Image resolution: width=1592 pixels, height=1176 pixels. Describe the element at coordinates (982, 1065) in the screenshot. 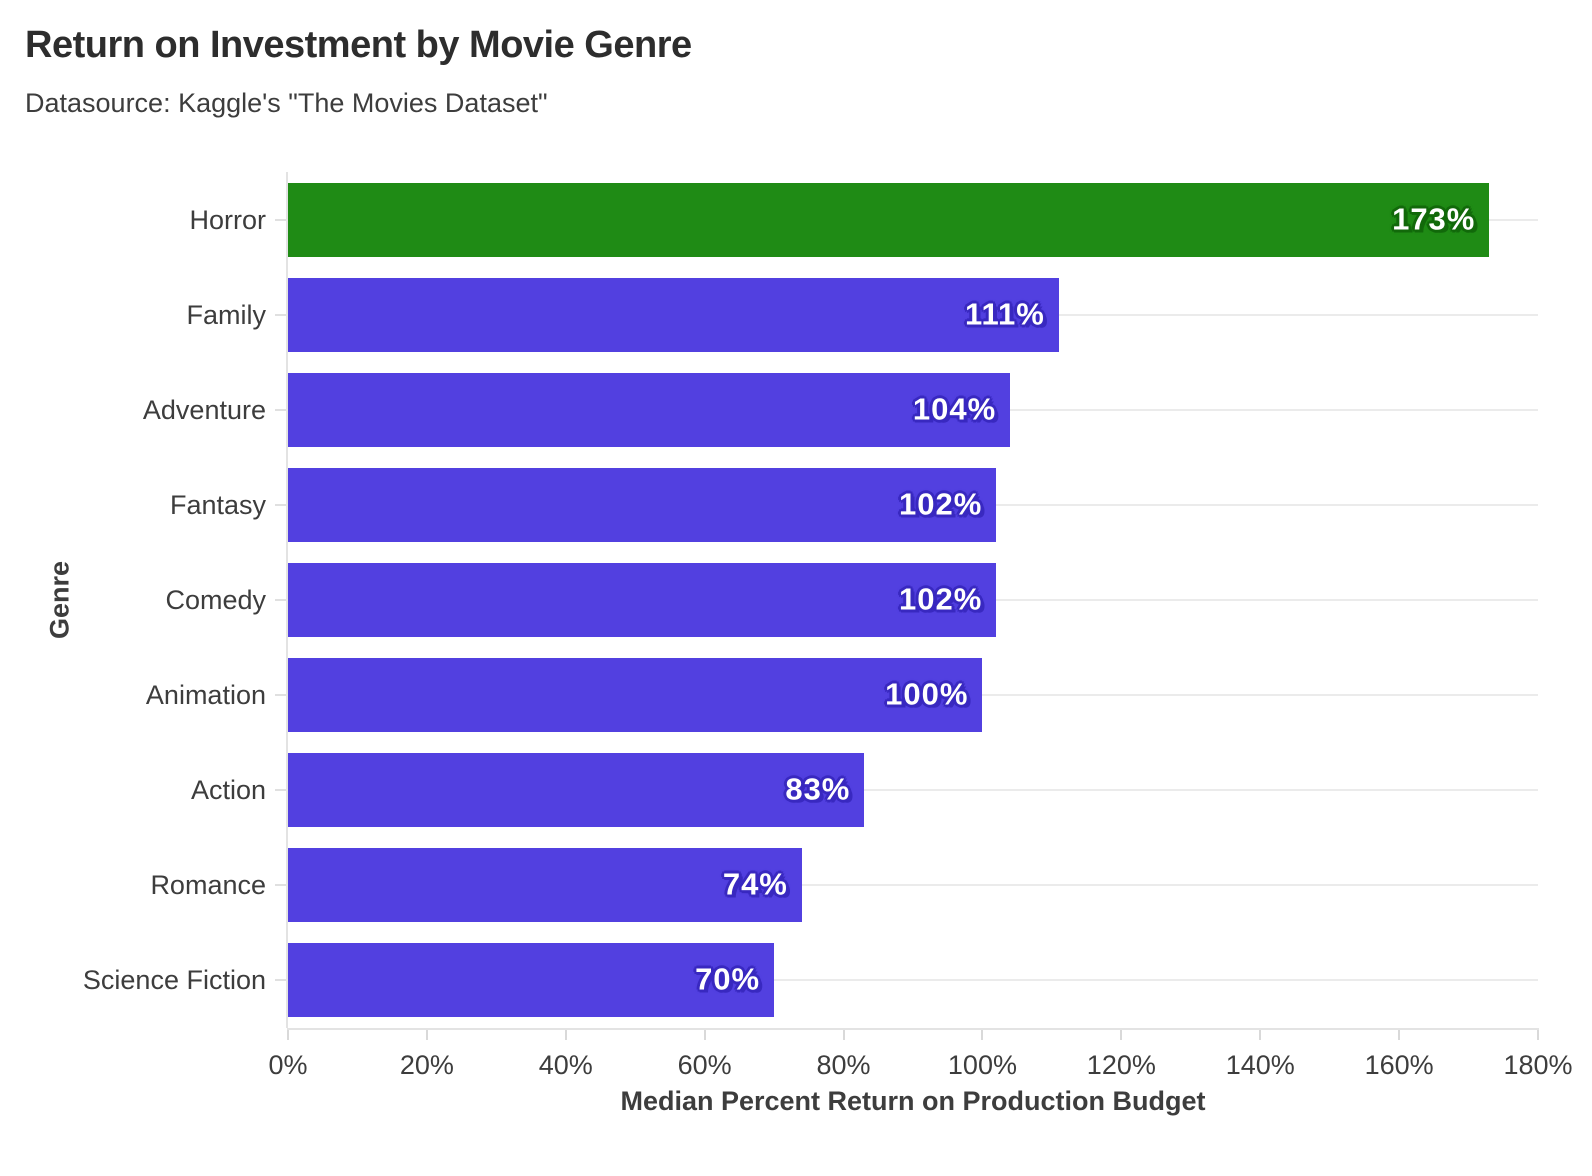

I see `x-tick-label: 100%` at that location.